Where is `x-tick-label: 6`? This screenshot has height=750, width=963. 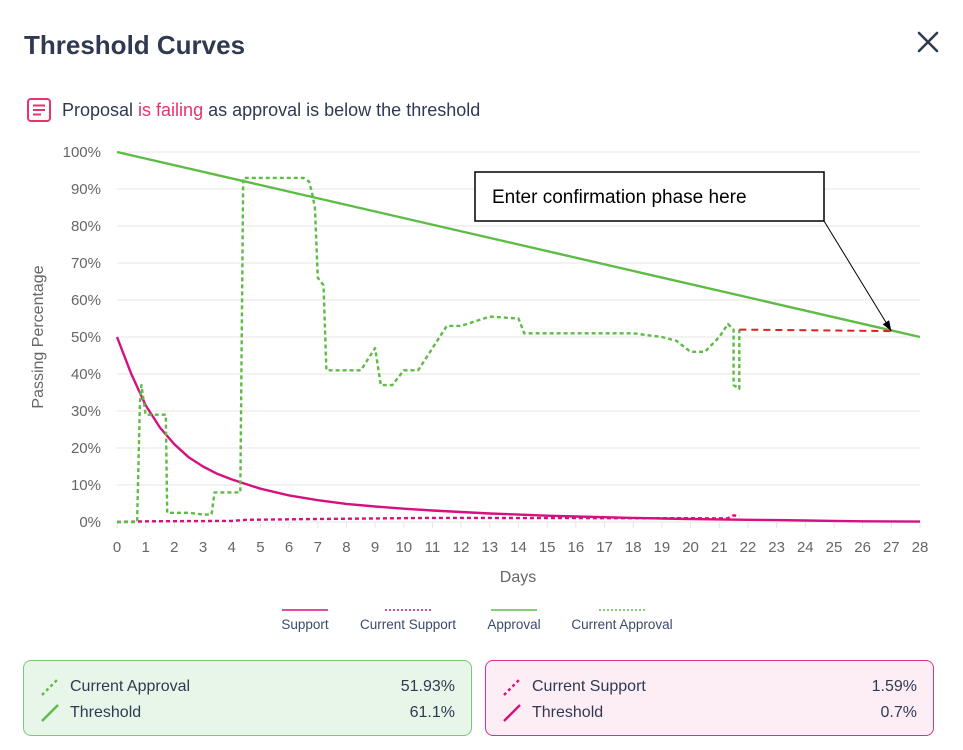 x-tick-label: 6 is located at coordinates (289, 547).